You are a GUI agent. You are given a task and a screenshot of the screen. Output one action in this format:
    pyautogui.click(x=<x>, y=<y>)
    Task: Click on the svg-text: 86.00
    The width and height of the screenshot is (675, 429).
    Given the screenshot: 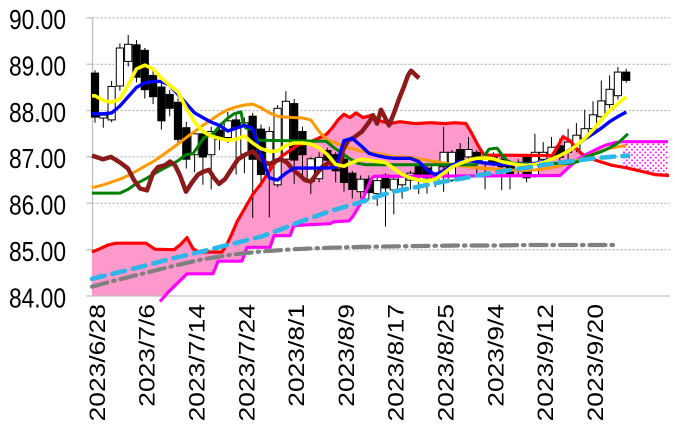 What is the action you would take?
    pyautogui.click(x=37, y=206)
    